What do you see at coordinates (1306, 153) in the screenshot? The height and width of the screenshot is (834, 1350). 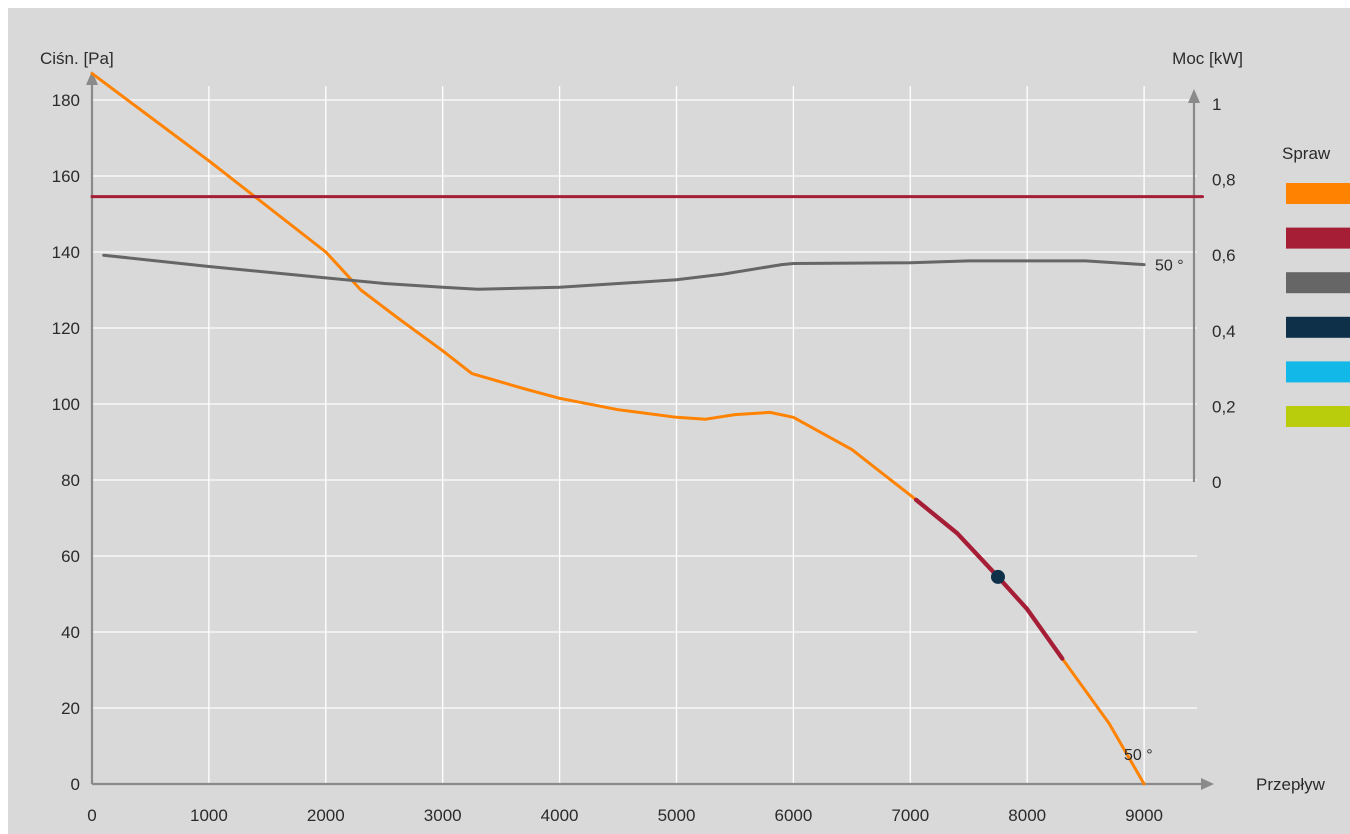 I see `legend-title: Spraw` at bounding box center [1306, 153].